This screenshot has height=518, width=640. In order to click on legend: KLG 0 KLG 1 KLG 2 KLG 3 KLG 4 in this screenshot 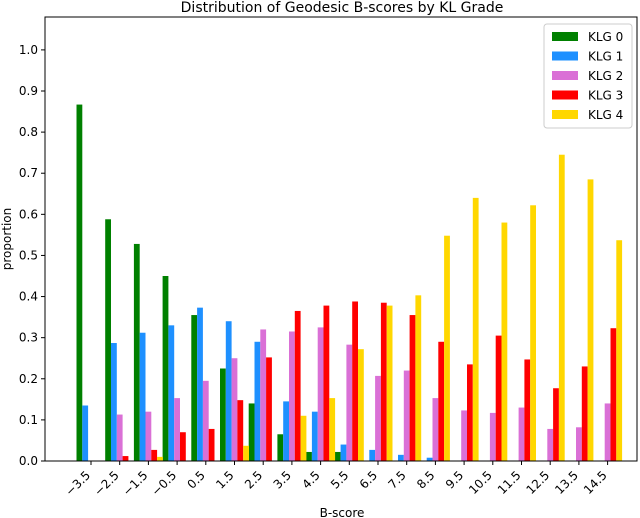, I will do `click(588, 76)`.